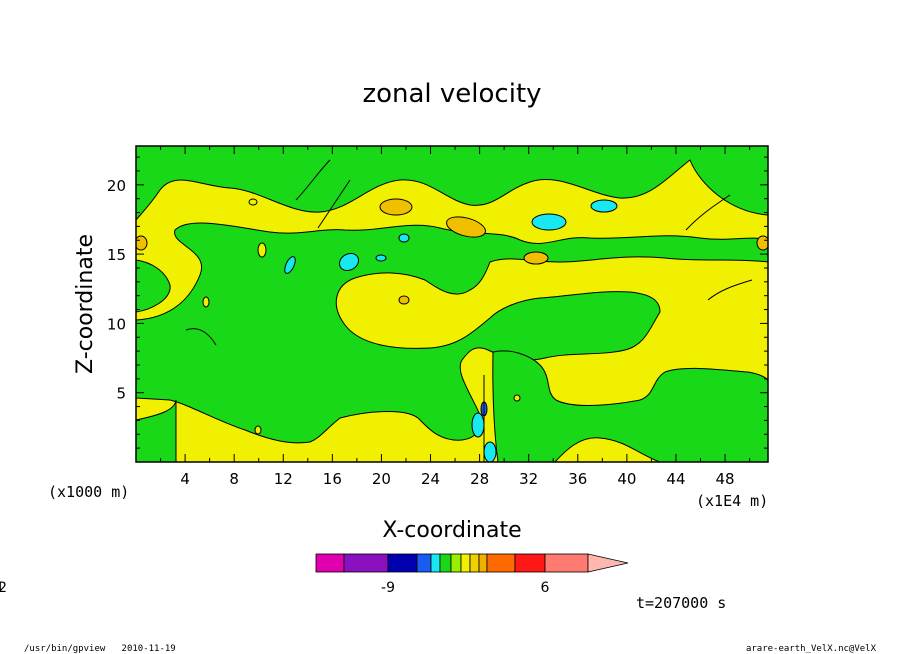  Describe the element at coordinates (275, 588) in the screenshot. I see `colorbar-labels: -9 -21 6` at that location.